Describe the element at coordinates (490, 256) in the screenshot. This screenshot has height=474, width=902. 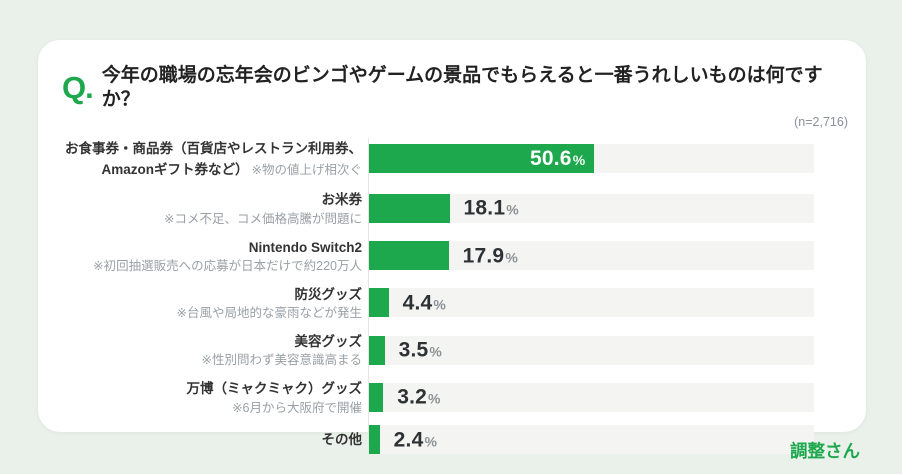
I see `bar-value: 17.9%` at that location.